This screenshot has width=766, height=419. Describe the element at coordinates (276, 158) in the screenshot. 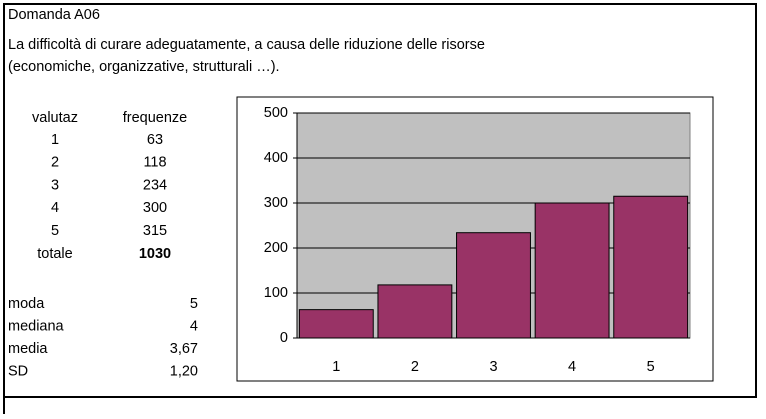

I see `y-tick-label: 400` at that location.